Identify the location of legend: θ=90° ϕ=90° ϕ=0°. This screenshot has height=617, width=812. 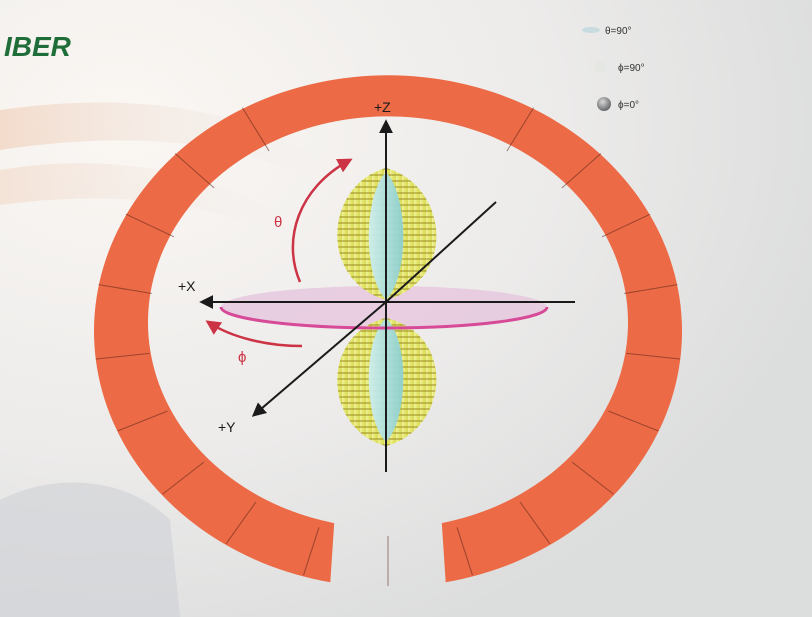
(613, 68).